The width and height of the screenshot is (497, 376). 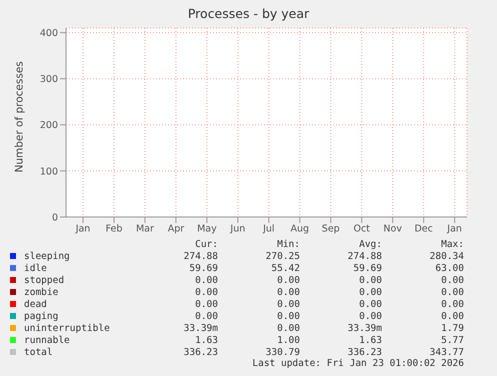 I want to click on text: 1.00, so click(x=288, y=340).